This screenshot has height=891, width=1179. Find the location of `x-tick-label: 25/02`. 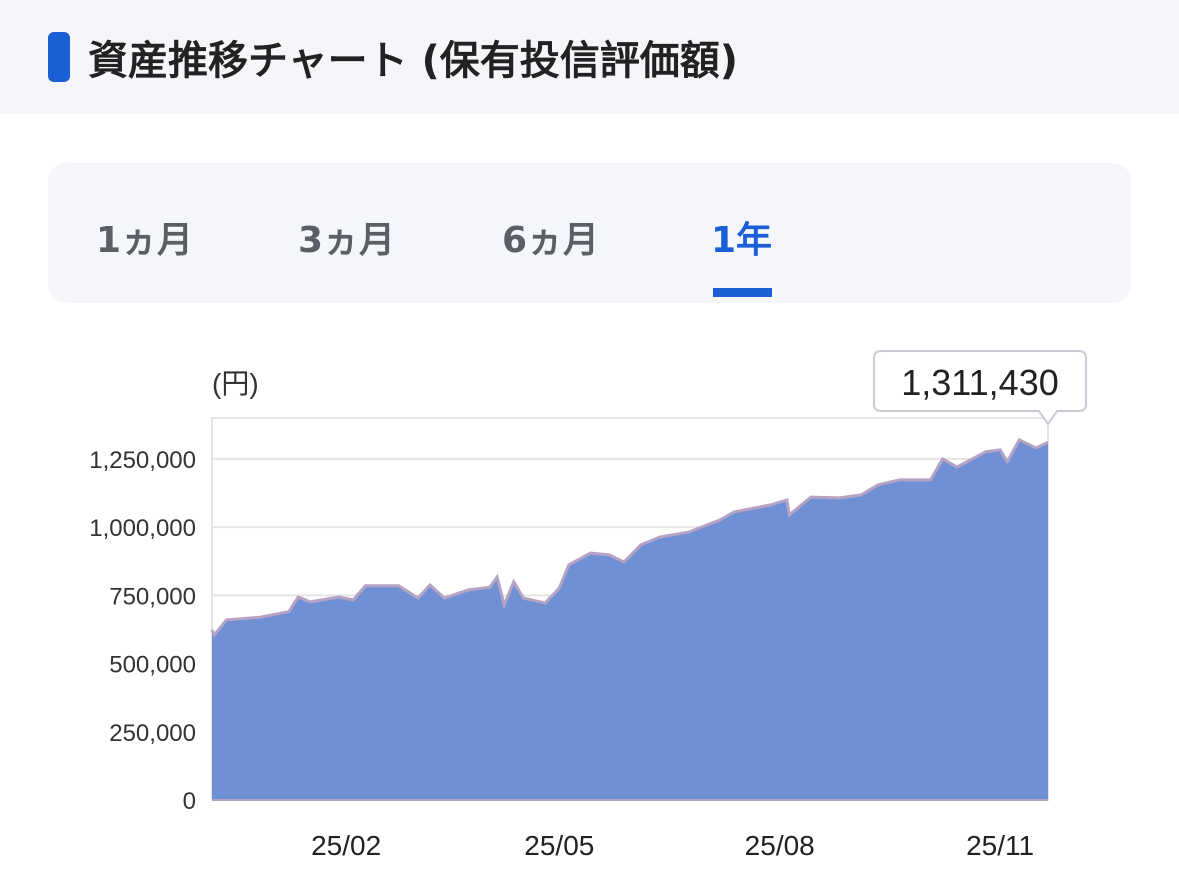

x-tick-label: 25/02 is located at coordinates (346, 845).